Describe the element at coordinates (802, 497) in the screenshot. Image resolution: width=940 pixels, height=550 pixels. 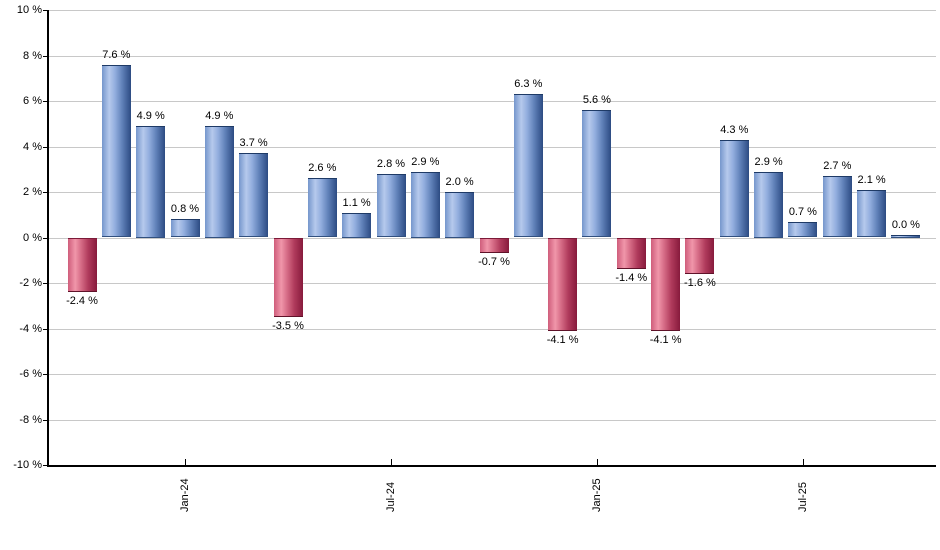
I see `x-axis-tick-label: Jul-25` at that location.